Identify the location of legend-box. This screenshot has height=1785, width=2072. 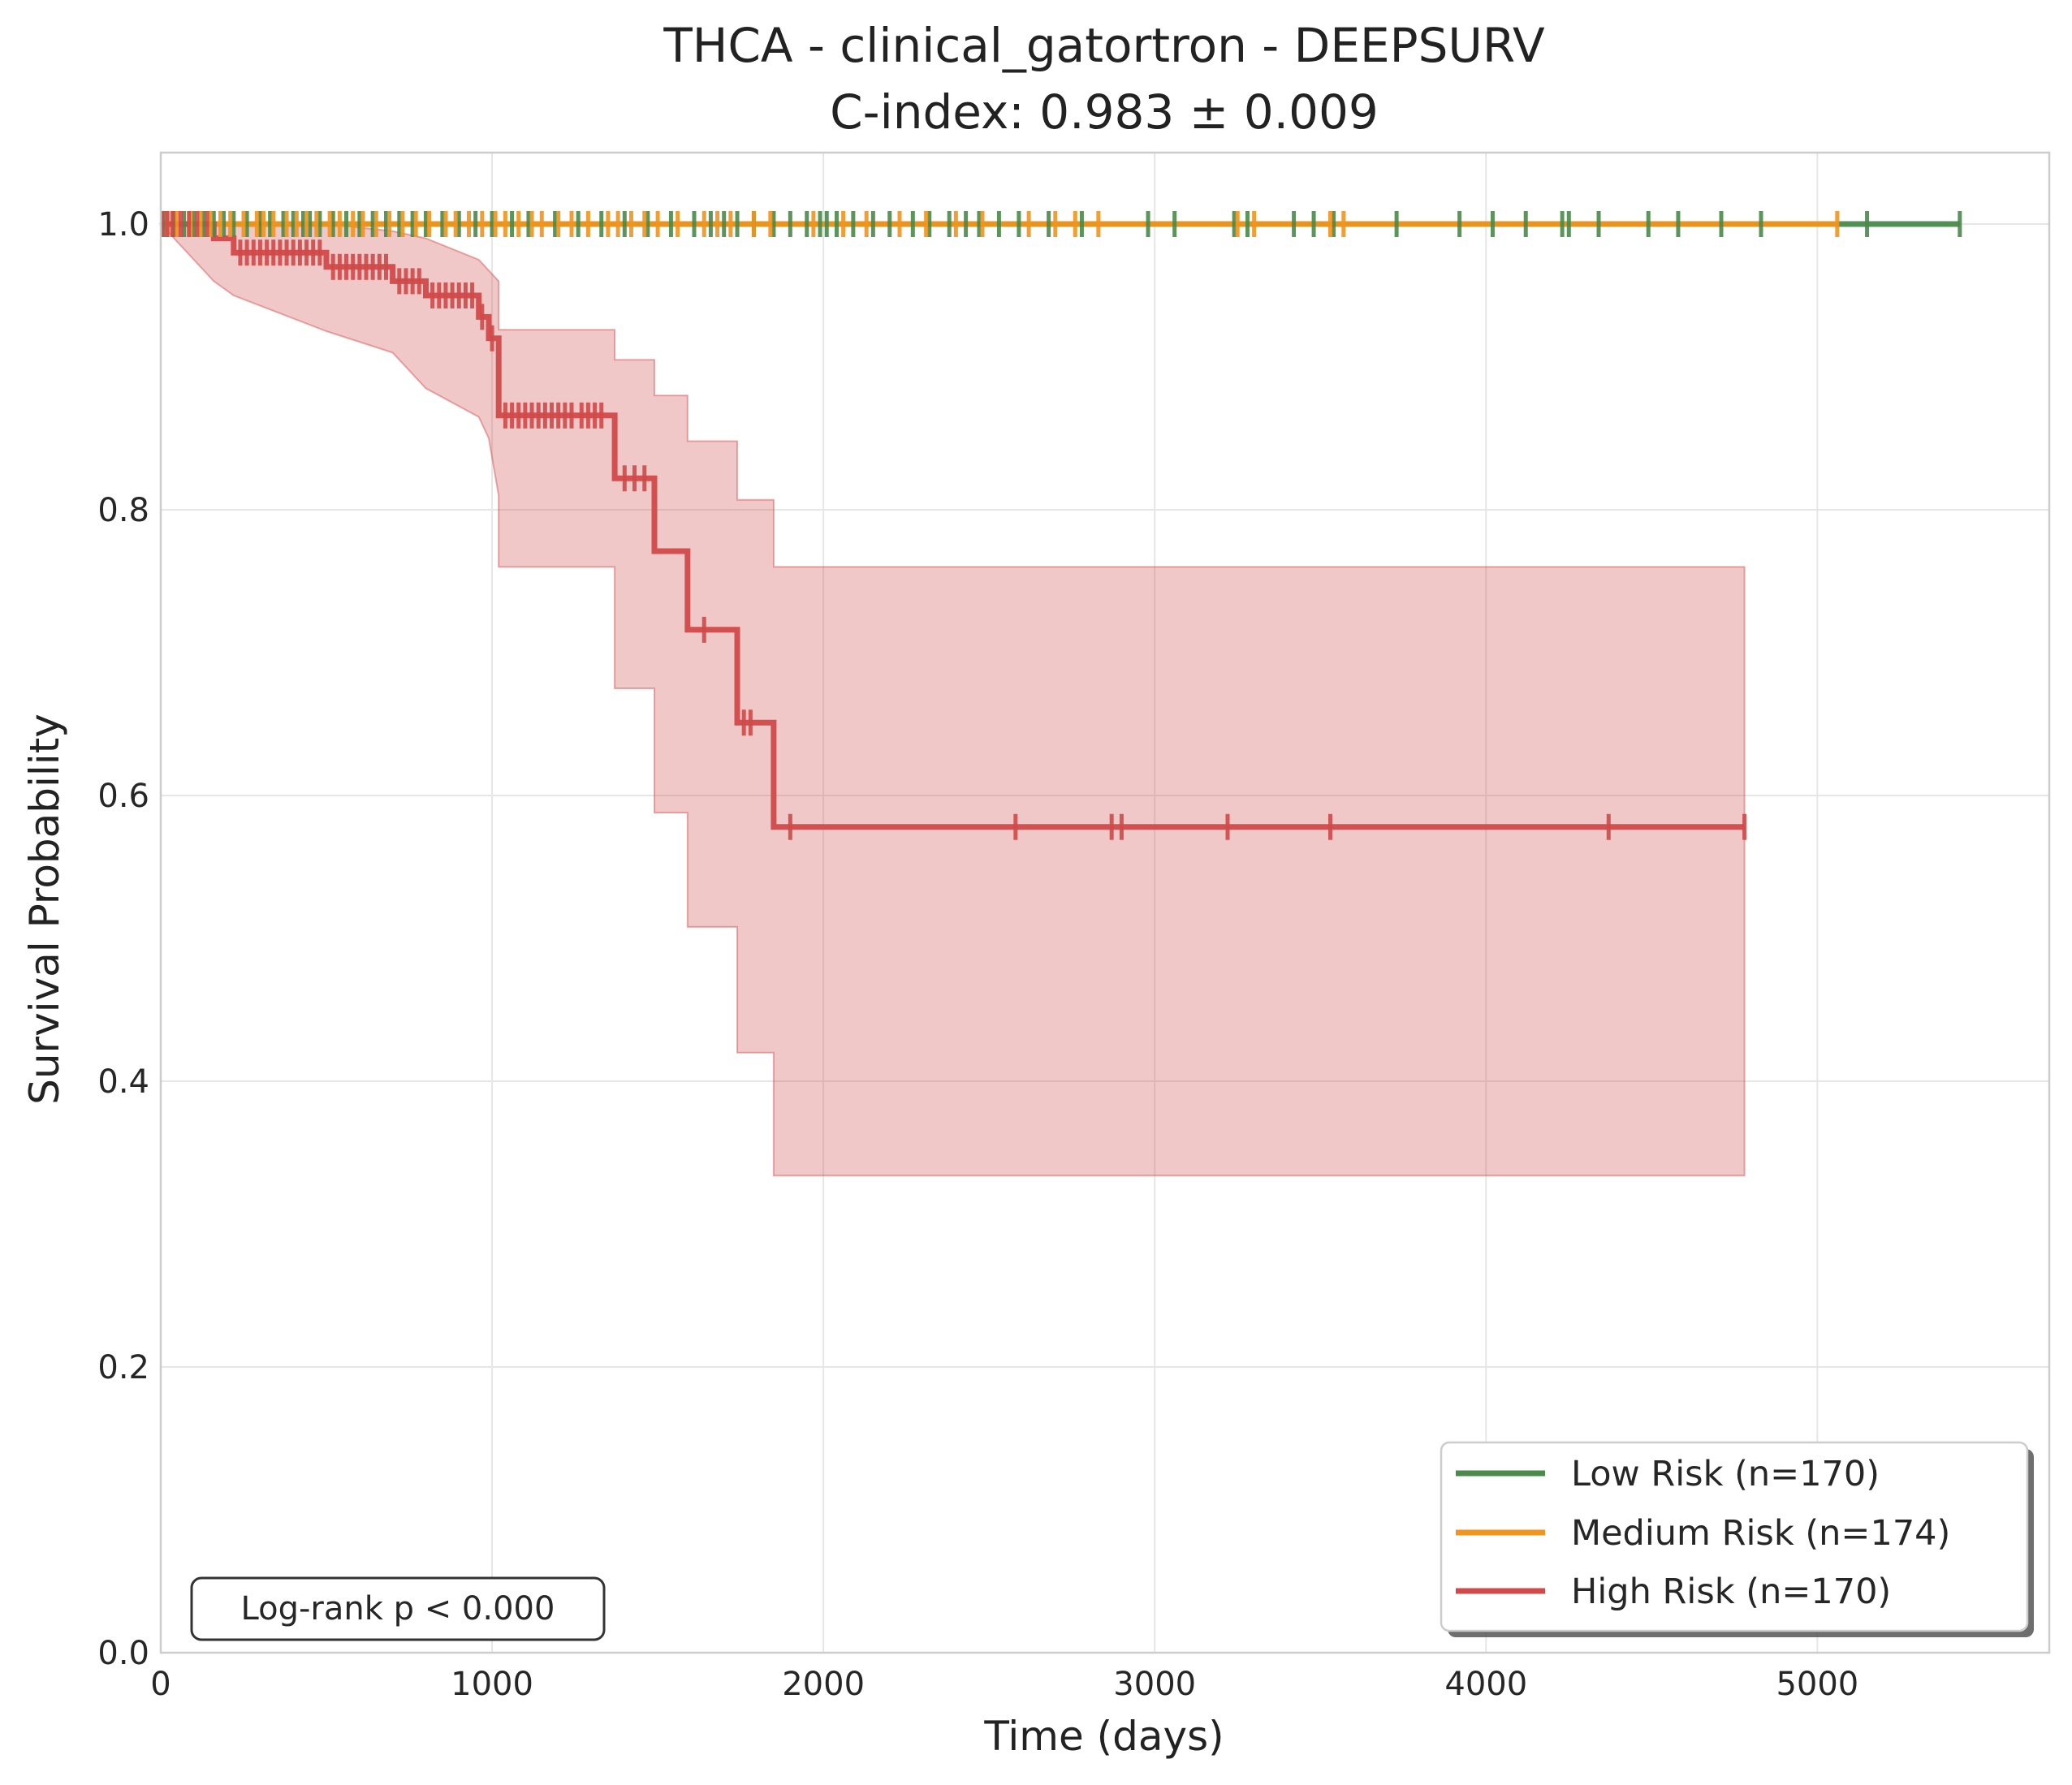
(1734, 1537).